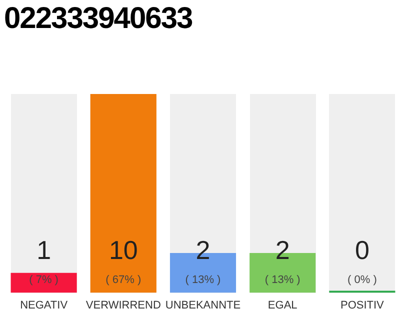 The width and height of the screenshot is (410, 320). What do you see at coordinates (362, 280) in the screenshot?
I see `annotation: ( 0% )` at bounding box center [362, 280].